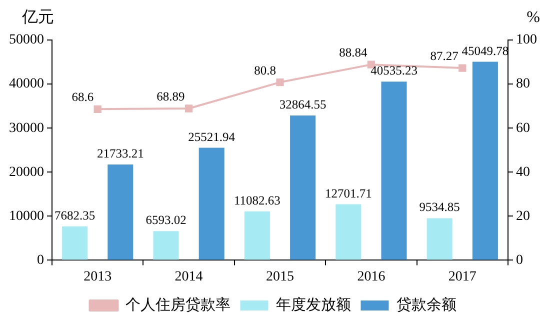 The width and height of the screenshot is (550, 323). Describe the element at coordinates (519, 260) in the screenshot. I see `y2-tick-label: 0` at that location.